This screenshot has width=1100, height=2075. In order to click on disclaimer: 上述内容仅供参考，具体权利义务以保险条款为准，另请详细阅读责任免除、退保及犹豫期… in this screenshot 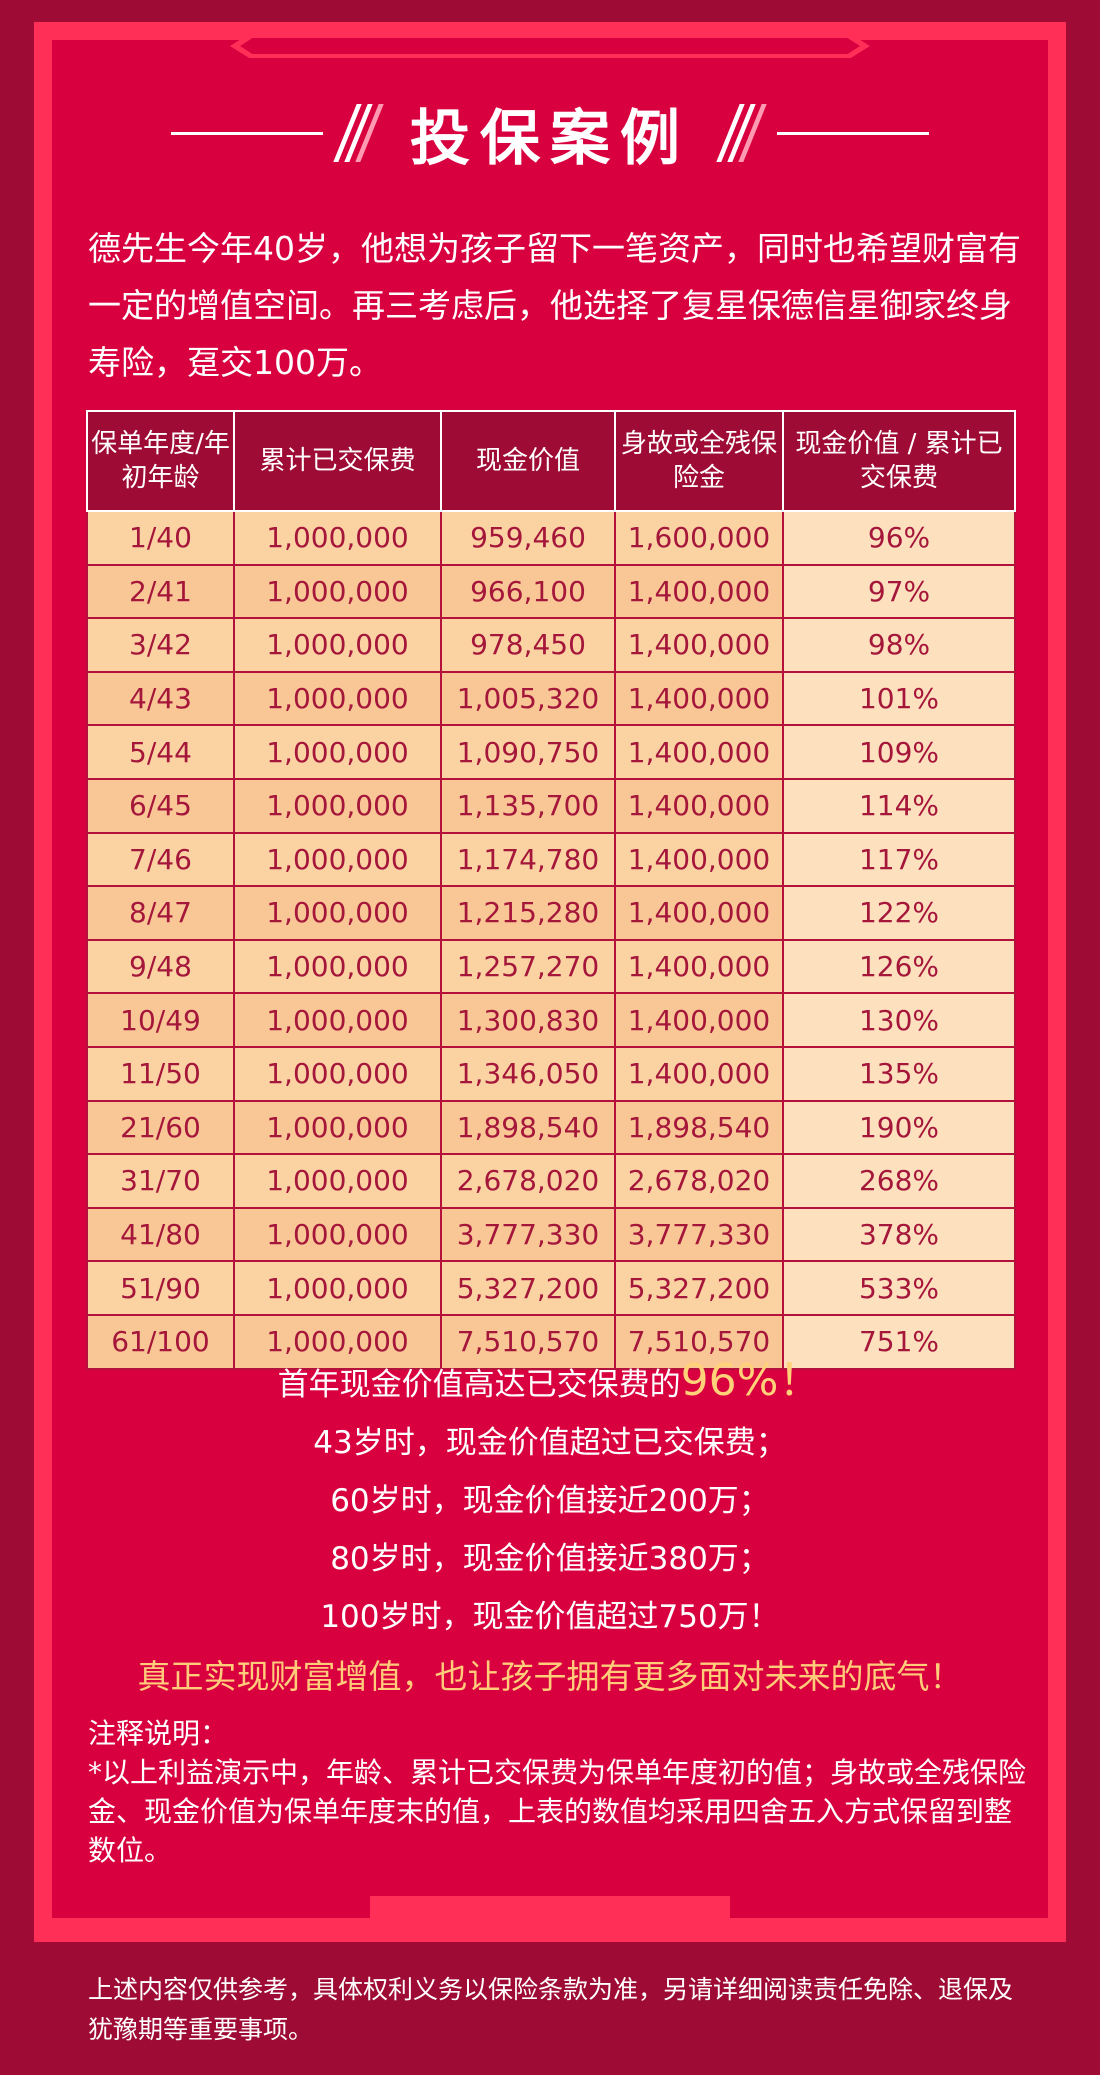, I will do `click(551, 2009)`.